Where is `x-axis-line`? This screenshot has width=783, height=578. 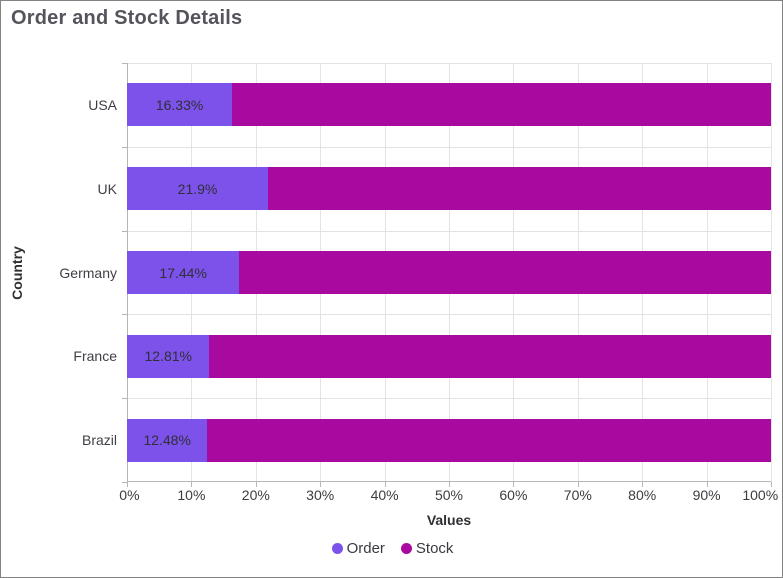 x-axis-line is located at coordinates (449, 481).